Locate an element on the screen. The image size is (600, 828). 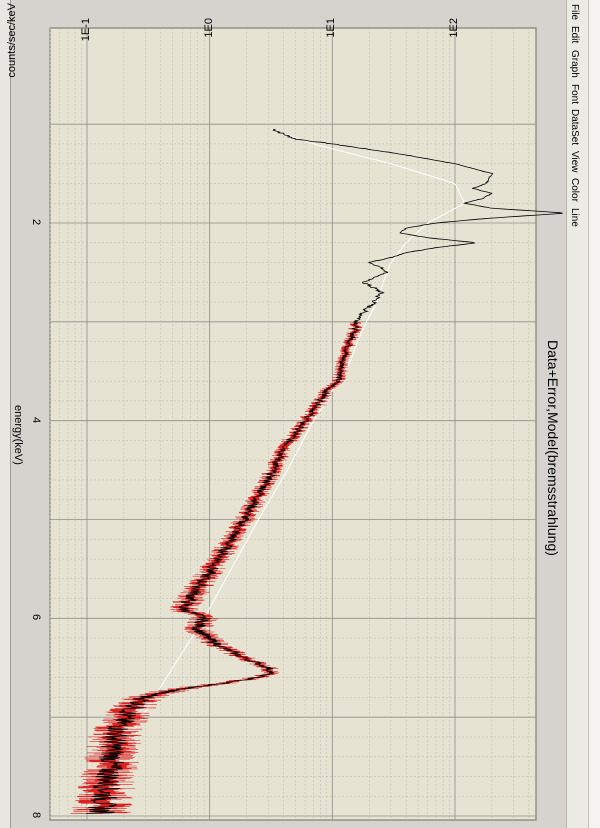
menu-item-view: View is located at coordinates (574, 162).